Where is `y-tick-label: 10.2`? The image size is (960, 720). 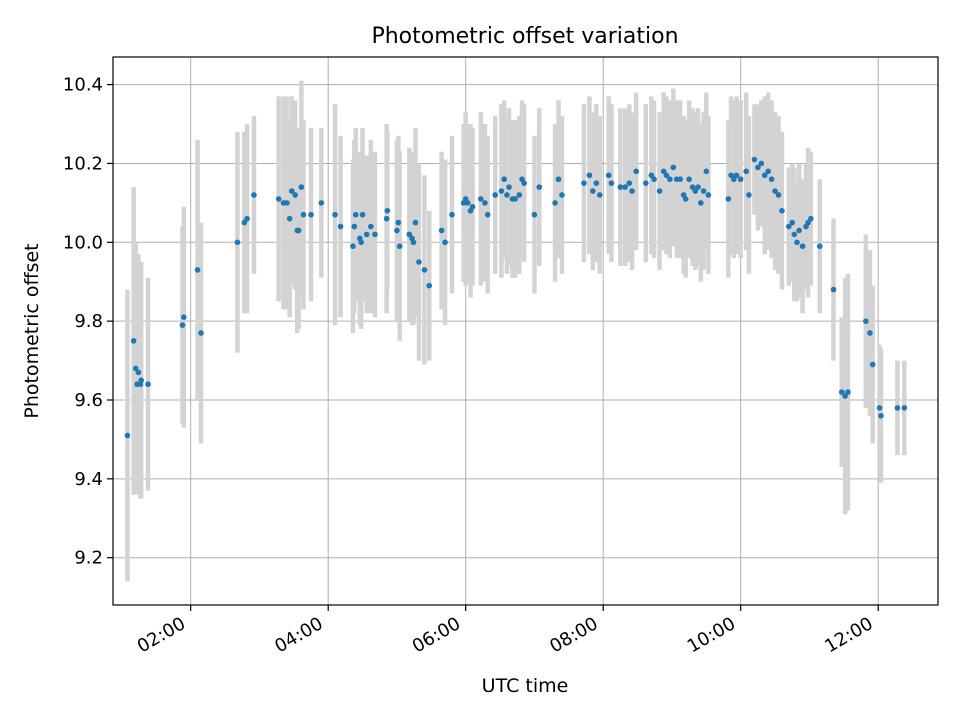
y-tick-label: 10.2 is located at coordinates (83, 163).